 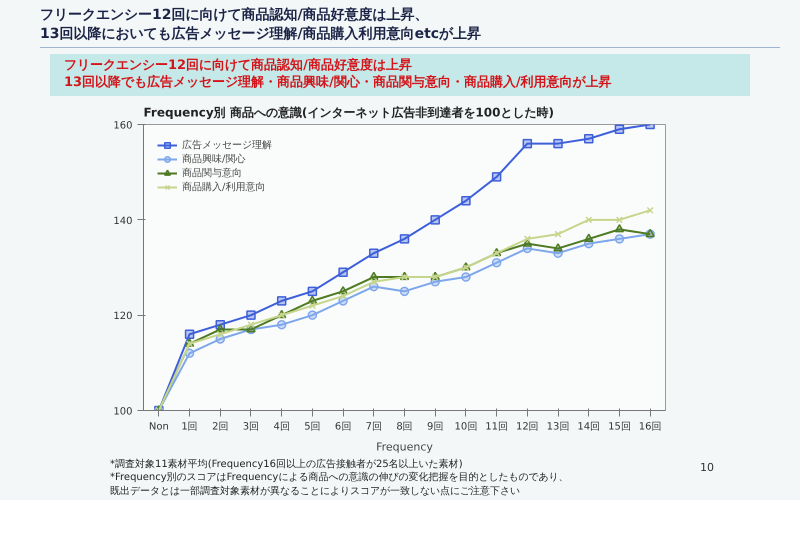 What do you see at coordinates (339, 478) in the screenshot?
I see `text: *Frequency別のスコアはFrequencyによる商品への意識の伸びの変化把握を目的としたものであり、` at bounding box center [339, 478].